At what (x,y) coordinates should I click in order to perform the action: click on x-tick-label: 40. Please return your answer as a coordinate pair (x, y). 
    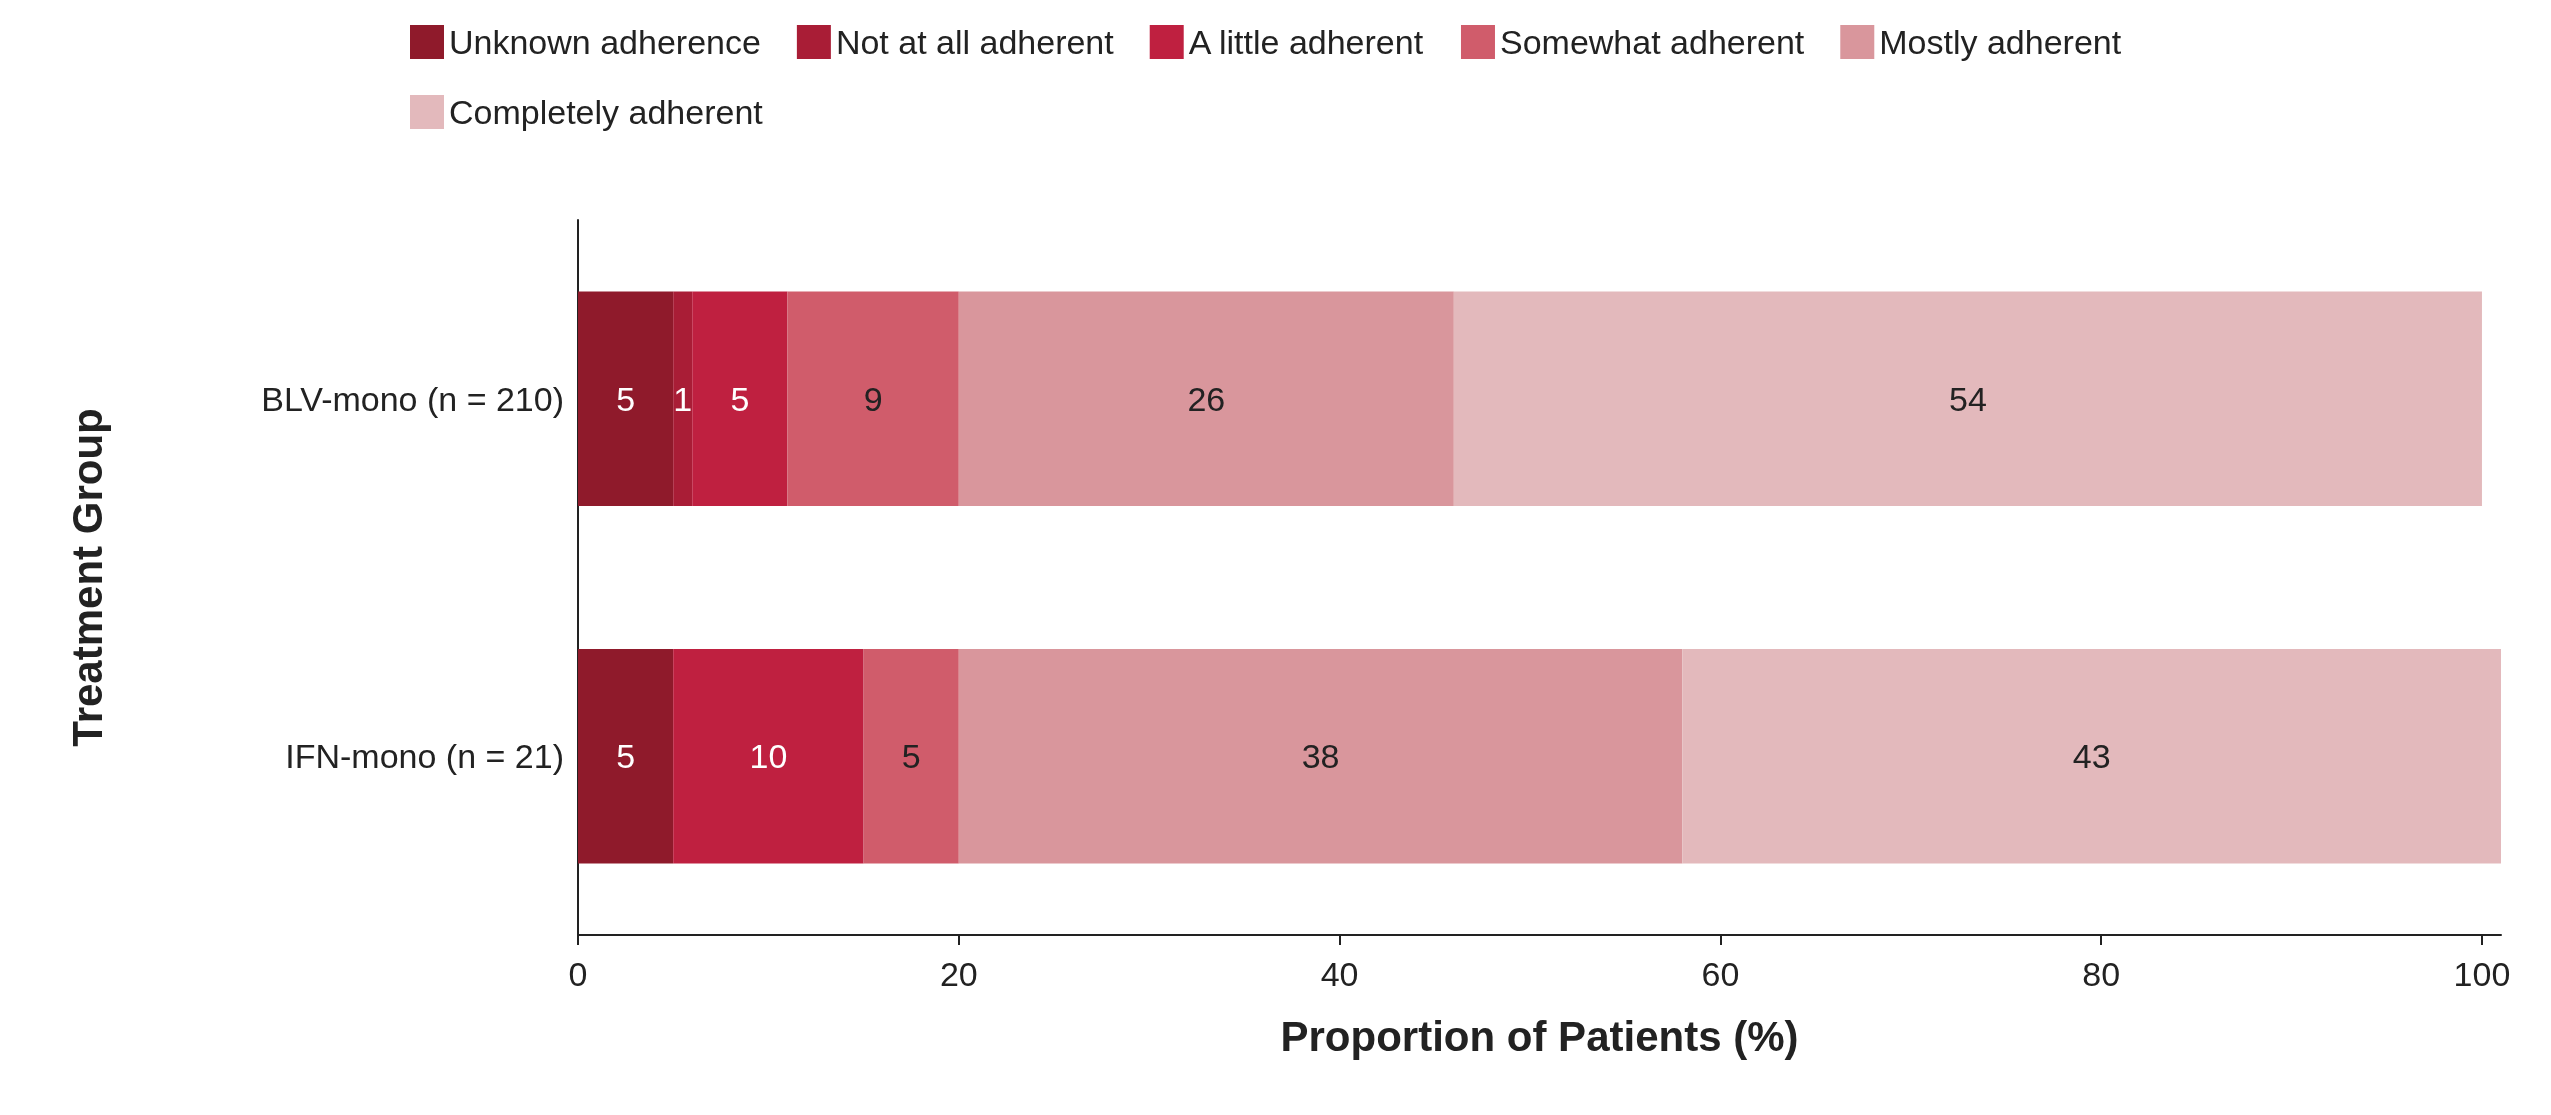
    Looking at the image, I should click on (1339, 974).